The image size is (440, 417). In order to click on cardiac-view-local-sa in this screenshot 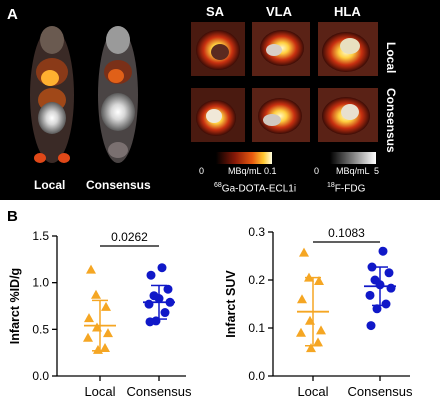, I will do `click(218, 49)`.